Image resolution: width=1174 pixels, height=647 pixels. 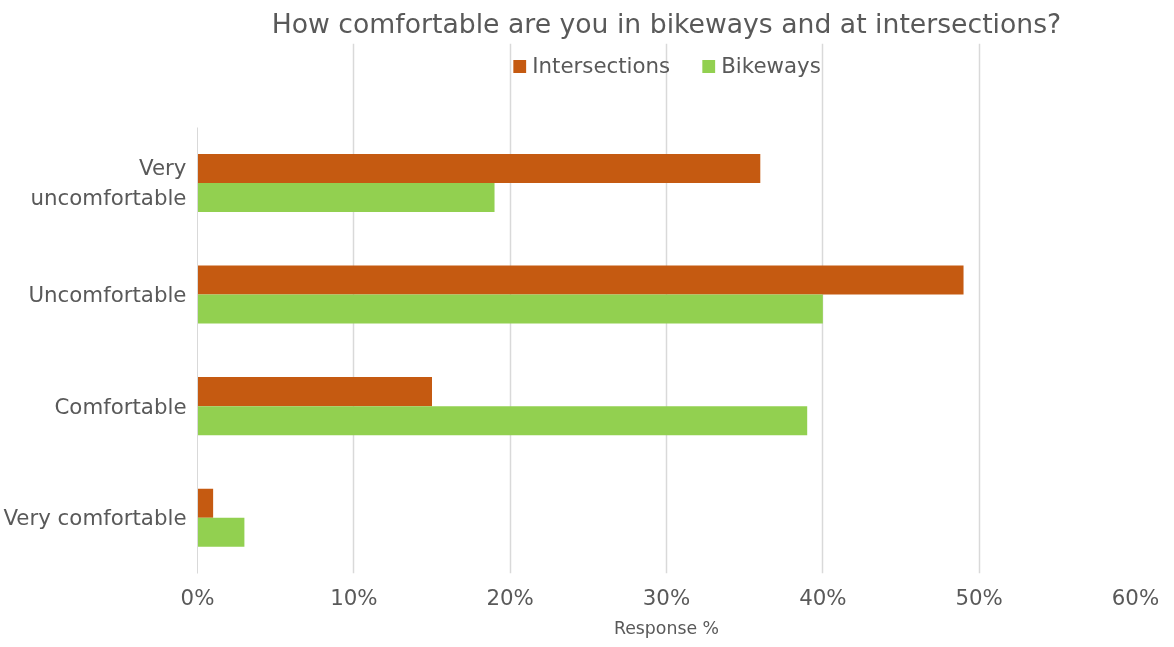 I want to click on x-tick-label: 20%, so click(x=510, y=597).